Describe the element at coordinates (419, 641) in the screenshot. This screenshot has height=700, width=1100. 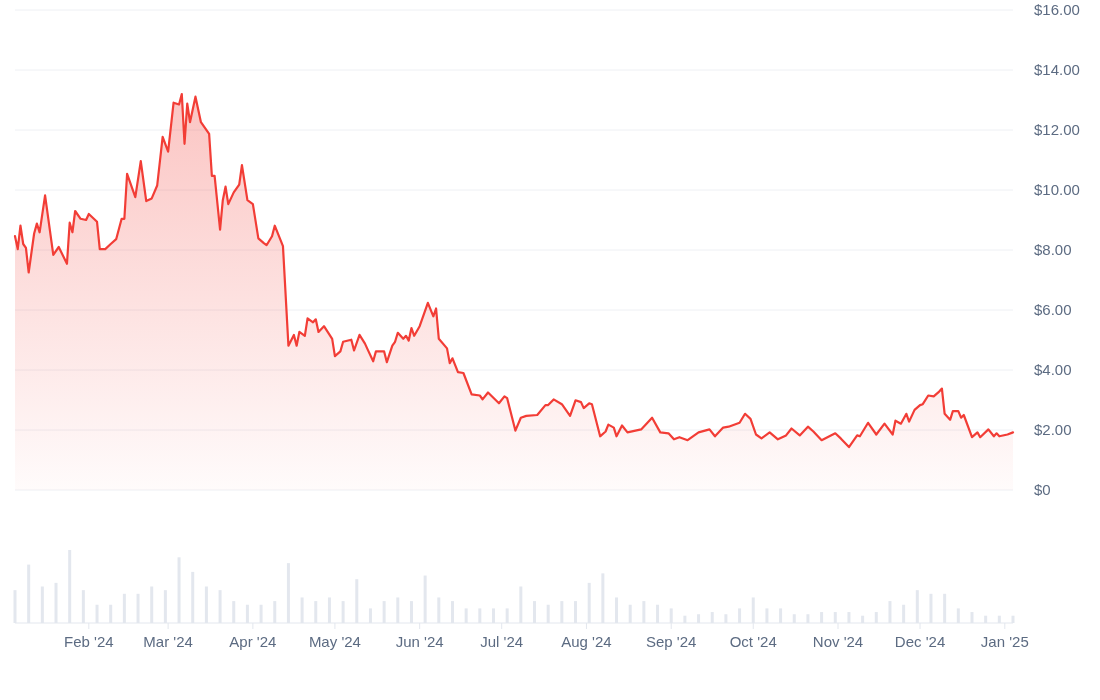
I see `x-tick-label: Jun '24` at that location.